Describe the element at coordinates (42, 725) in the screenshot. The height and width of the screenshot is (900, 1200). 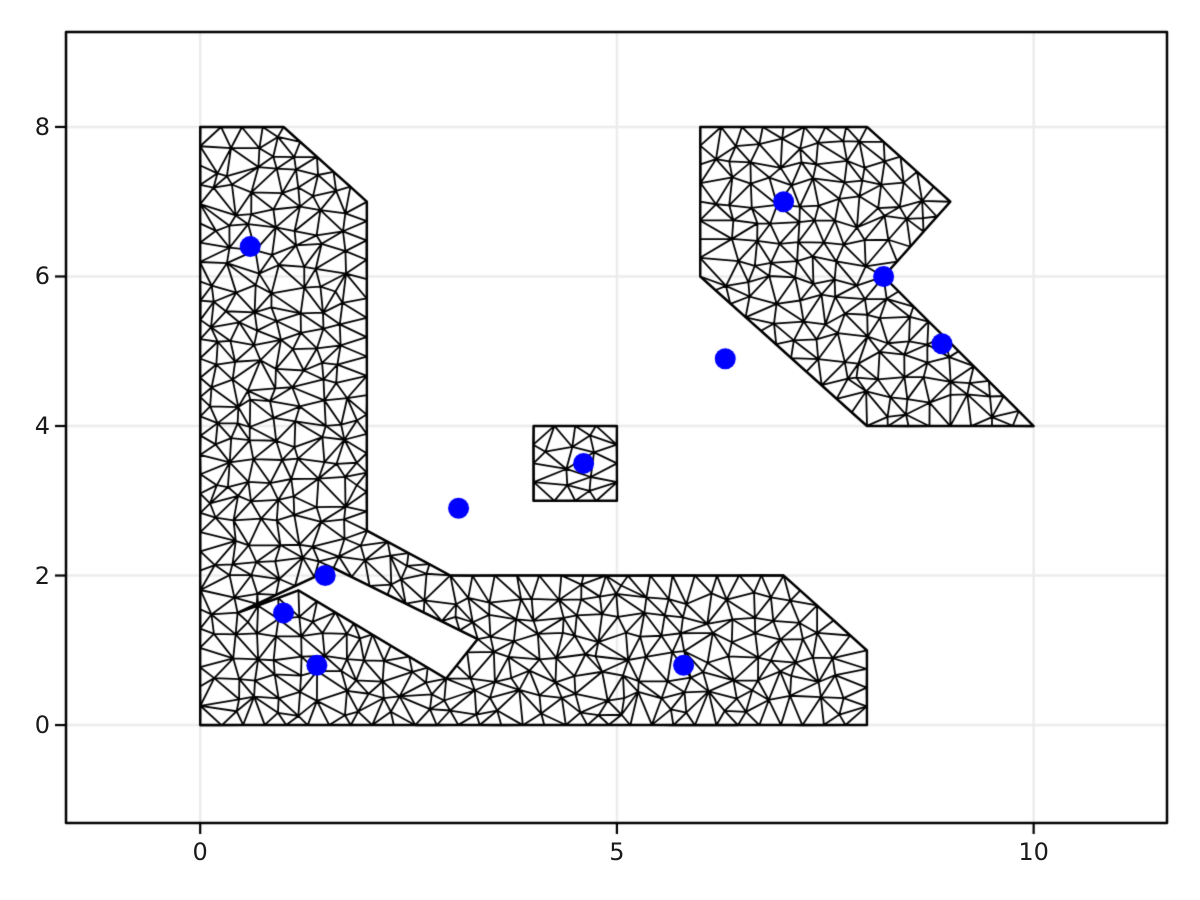
I see `y-tick-label: 0` at that location.